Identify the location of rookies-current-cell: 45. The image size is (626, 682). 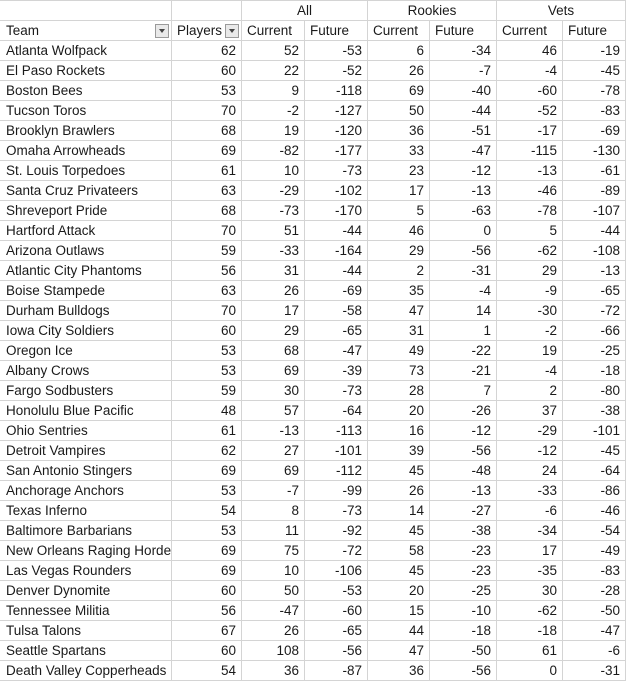
(399, 571).